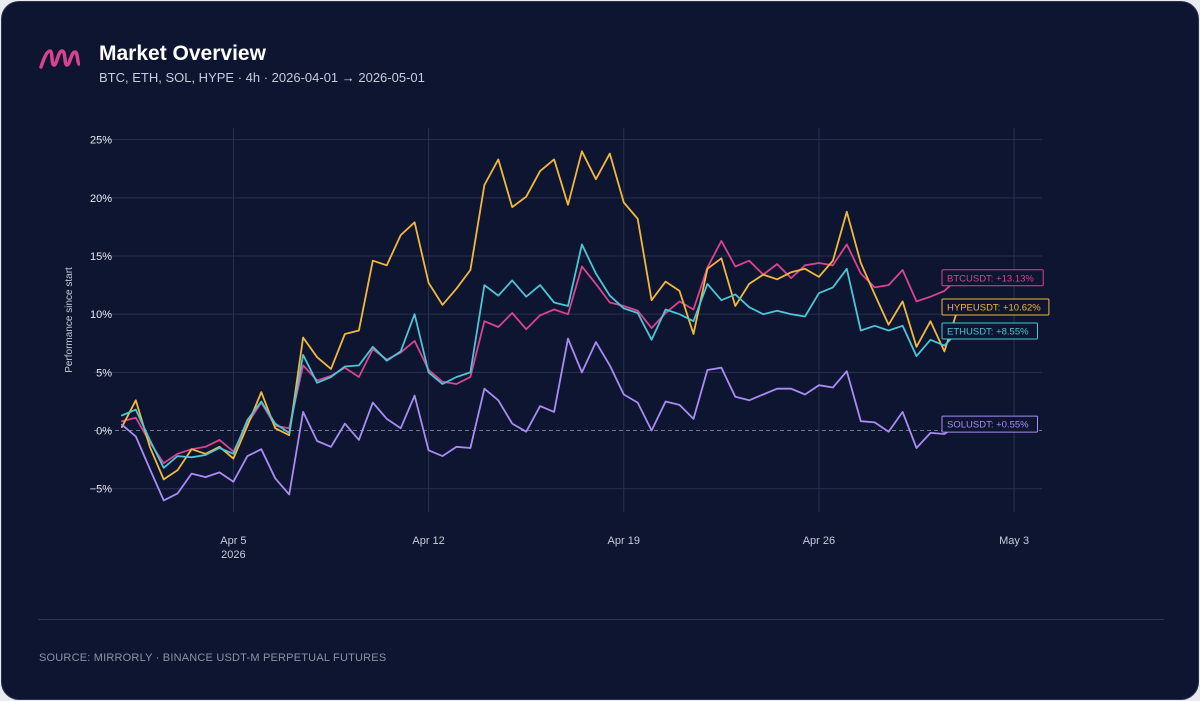 Image resolution: width=1200 pixels, height=701 pixels. What do you see at coordinates (819, 541) in the screenshot?
I see `x-tick-label: Apr 26` at bounding box center [819, 541].